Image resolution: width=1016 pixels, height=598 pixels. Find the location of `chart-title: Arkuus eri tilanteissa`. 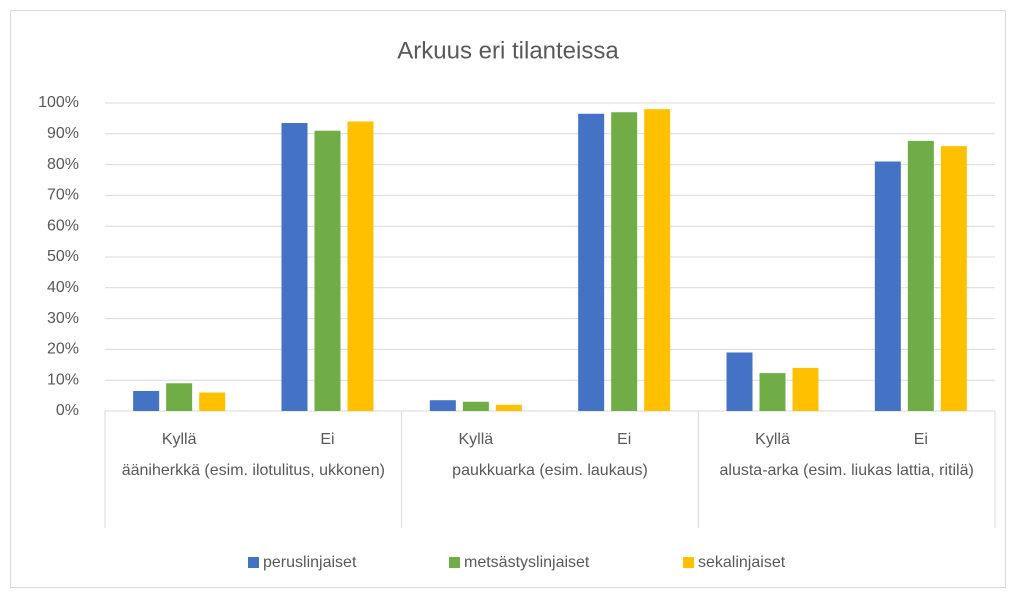

chart-title: Arkuus eri tilanteissa is located at coordinates (508, 50).